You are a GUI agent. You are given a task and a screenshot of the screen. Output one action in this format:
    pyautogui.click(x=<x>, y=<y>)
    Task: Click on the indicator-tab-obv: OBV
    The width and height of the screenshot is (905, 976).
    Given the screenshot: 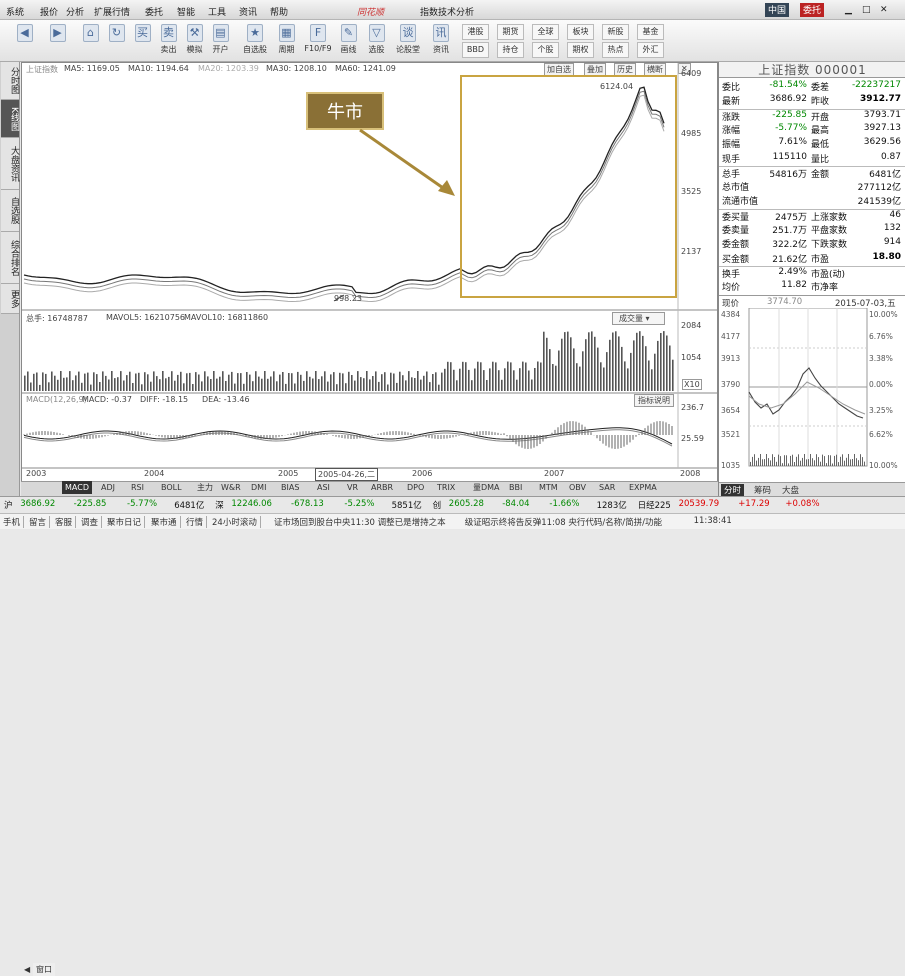 What is the action you would take?
    pyautogui.click(x=578, y=487)
    